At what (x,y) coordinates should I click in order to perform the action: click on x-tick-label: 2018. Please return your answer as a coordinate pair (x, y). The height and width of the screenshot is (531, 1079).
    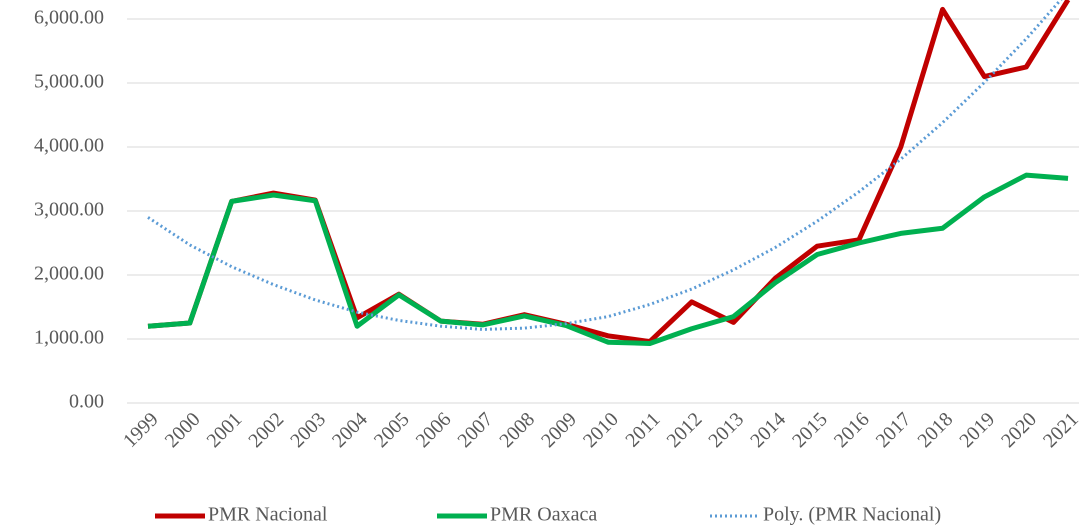
    Looking at the image, I should click on (936, 430).